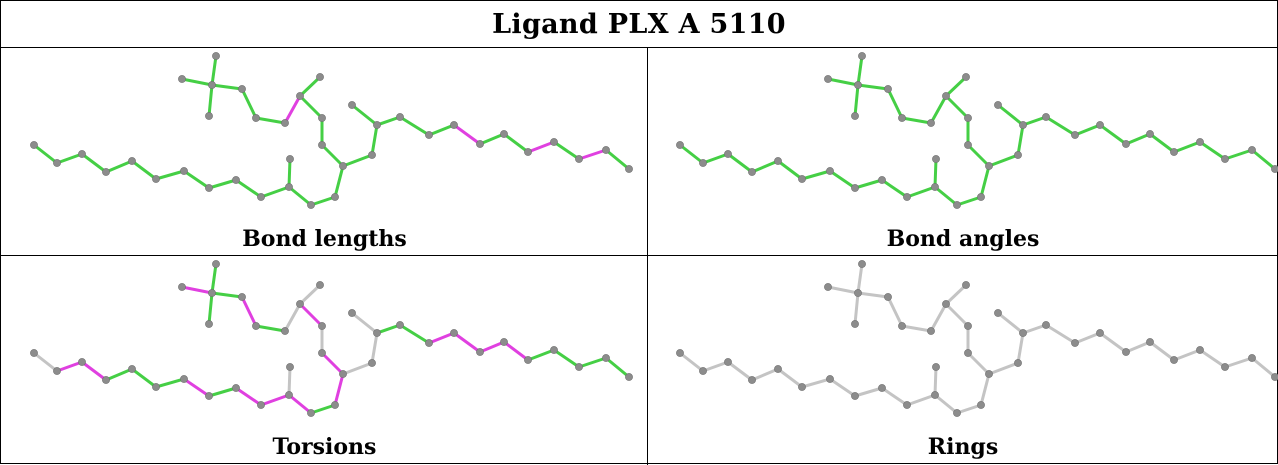  What do you see at coordinates (963, 447) in the screenshot?
I see `caption-rings: Rings` at bounding box center [963, 447].